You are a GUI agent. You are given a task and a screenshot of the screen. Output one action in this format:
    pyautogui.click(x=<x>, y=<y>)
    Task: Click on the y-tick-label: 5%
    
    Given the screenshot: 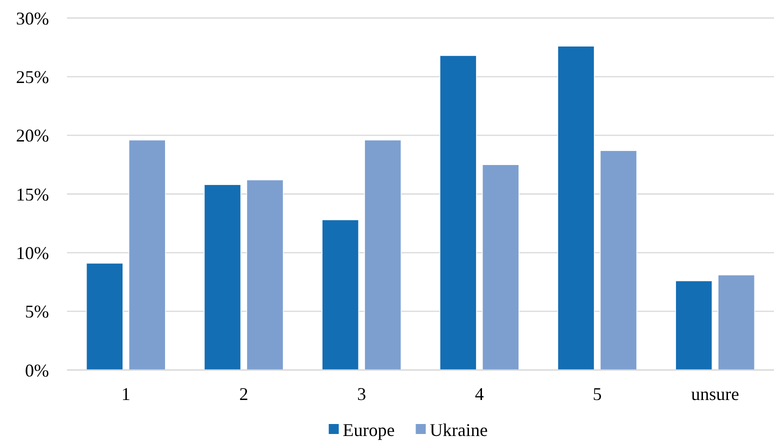 What is the action you would take?
    pyautogui.click(x=37, y=312)
    